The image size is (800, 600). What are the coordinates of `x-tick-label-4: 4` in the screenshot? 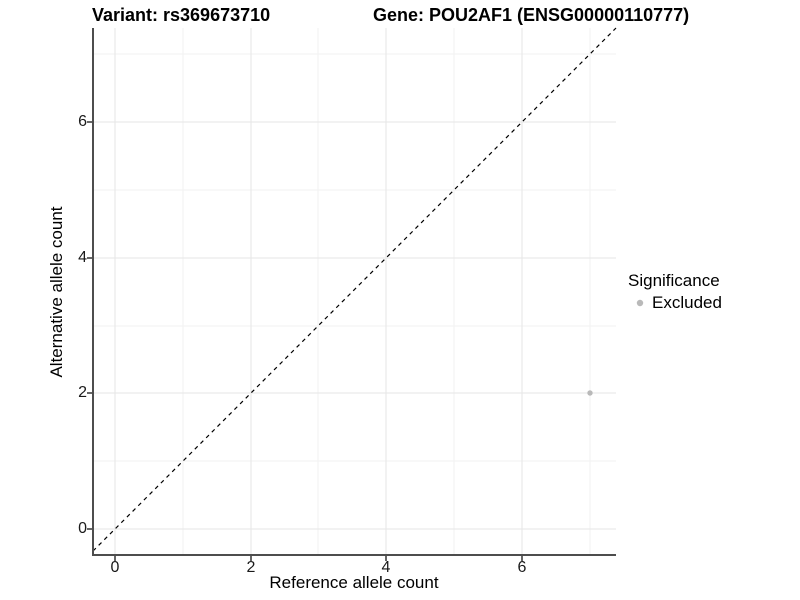 It's located at (386, 567).